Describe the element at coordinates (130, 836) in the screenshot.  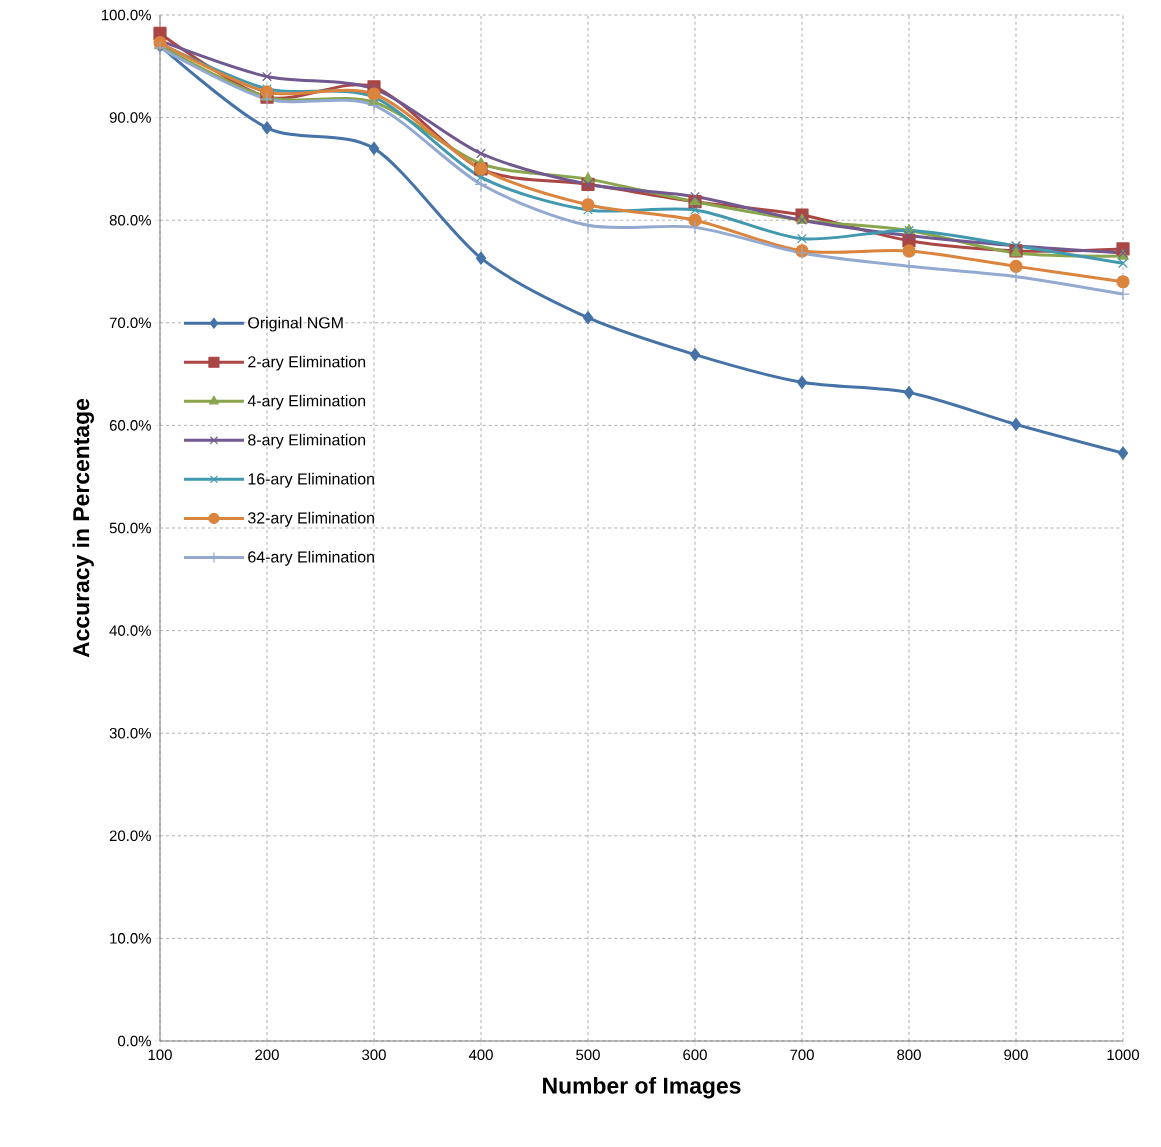
I see `y-tick-label: 20.0%` at that location.